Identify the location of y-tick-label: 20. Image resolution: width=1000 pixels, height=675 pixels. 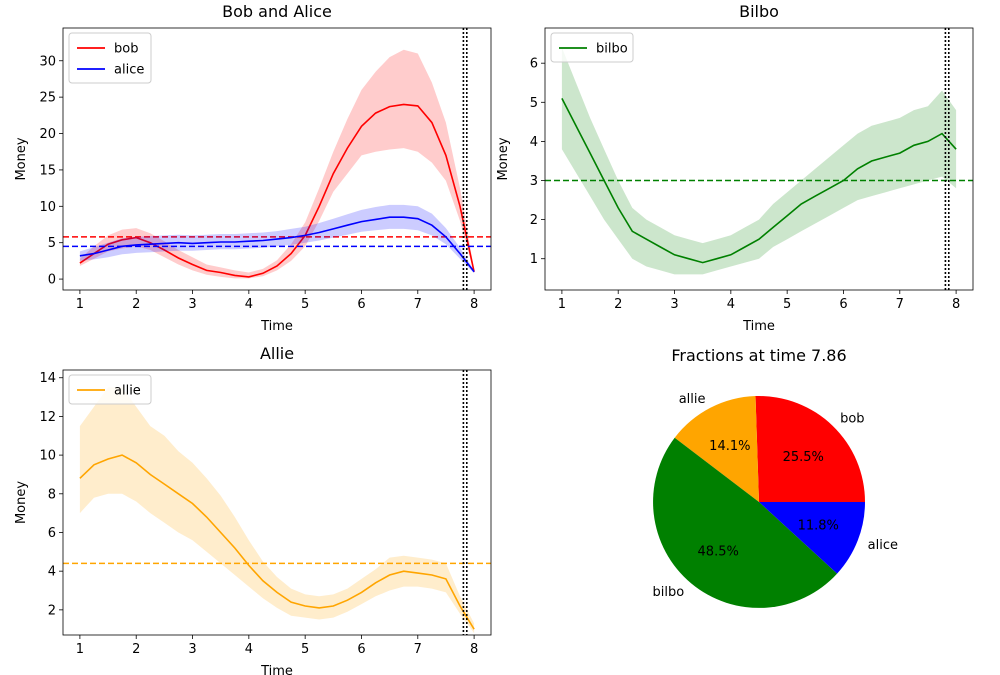
(47, 134).